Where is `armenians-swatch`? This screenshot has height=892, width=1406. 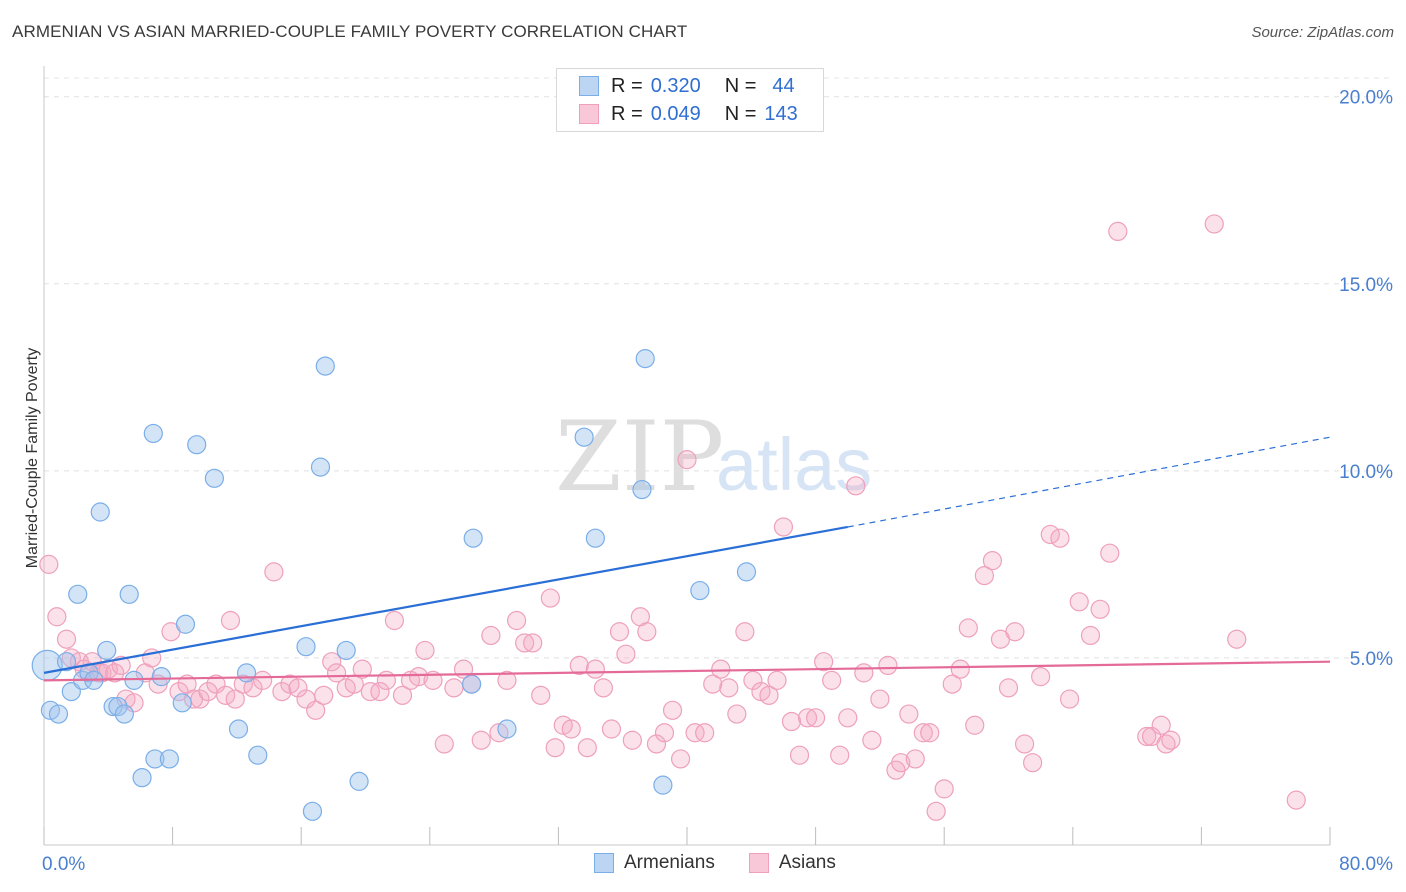
armenians-swatch is located at coordinates (604, 863).